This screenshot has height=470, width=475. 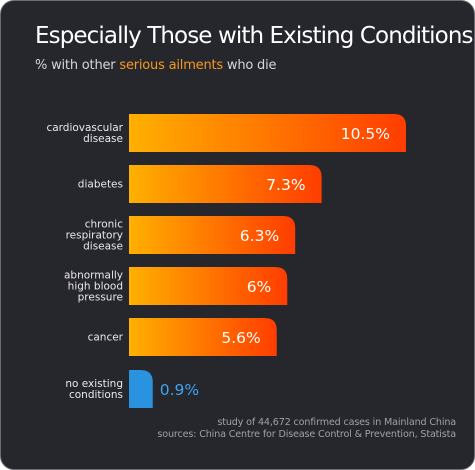 I want to click on subtitle-highlight: serious ailments, so click(x=171, y=65).